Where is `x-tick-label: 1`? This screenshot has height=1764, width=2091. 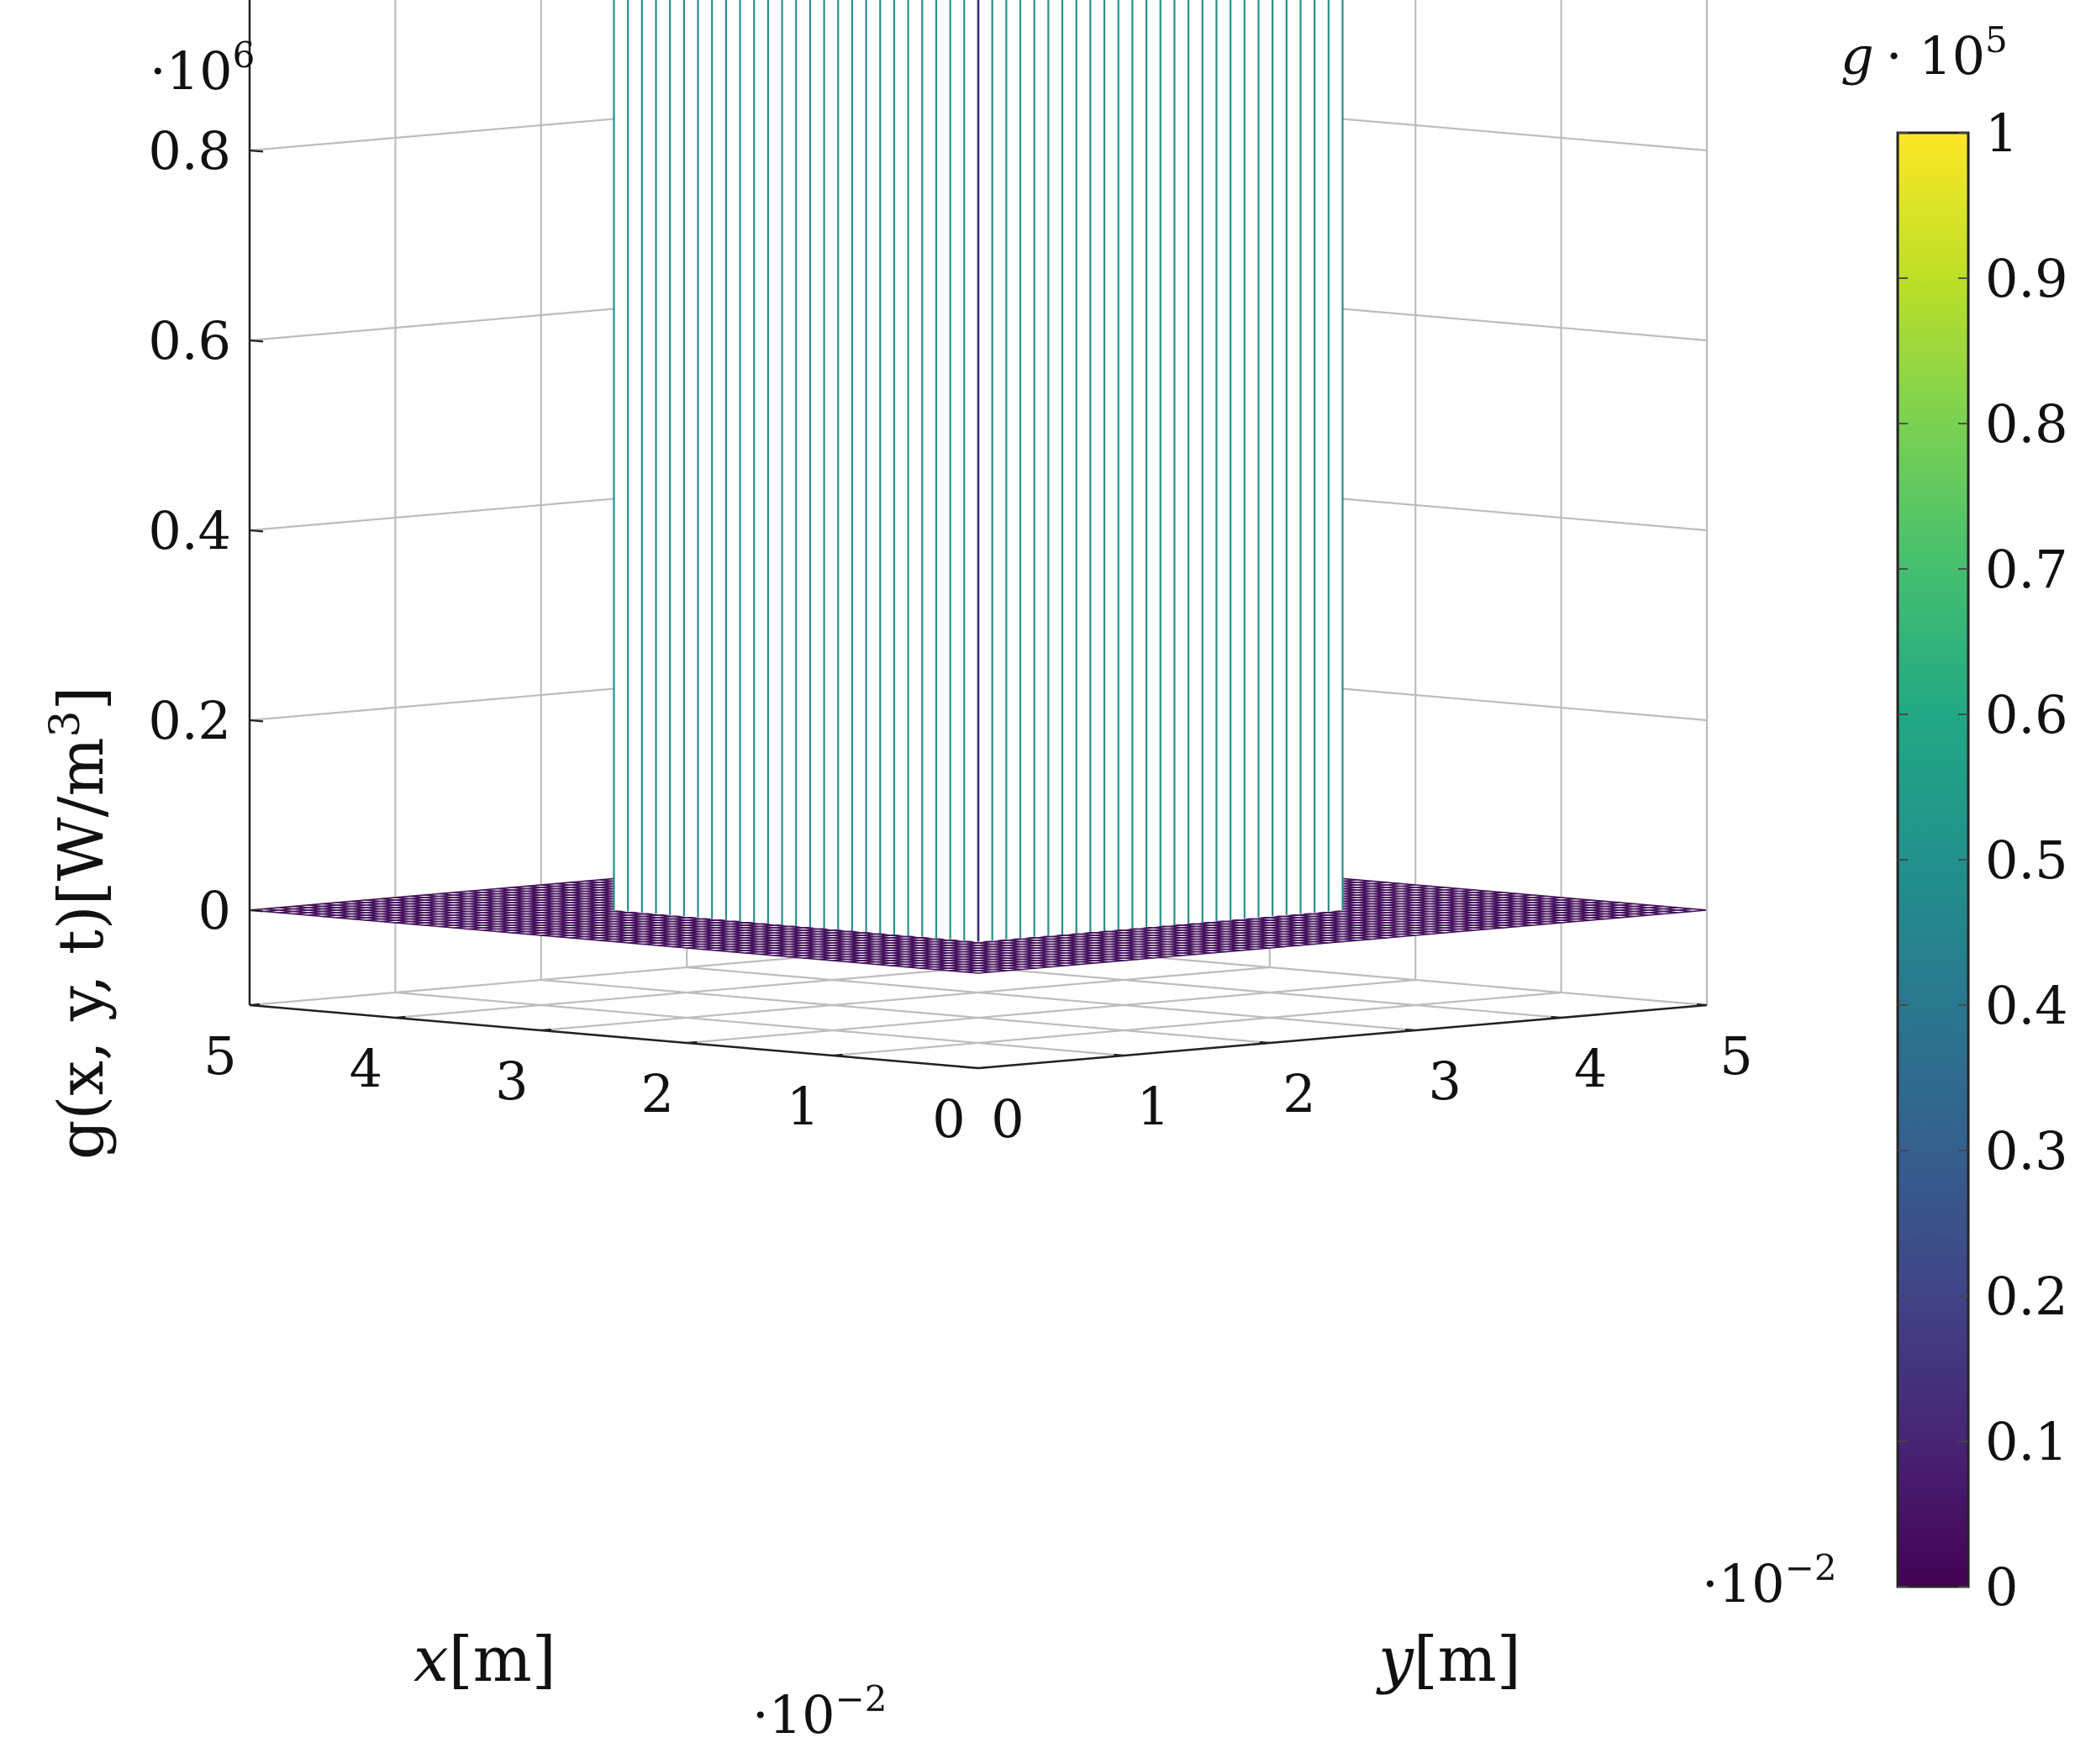 x-tick-label: 1 is located at coordinates (803, 1106).